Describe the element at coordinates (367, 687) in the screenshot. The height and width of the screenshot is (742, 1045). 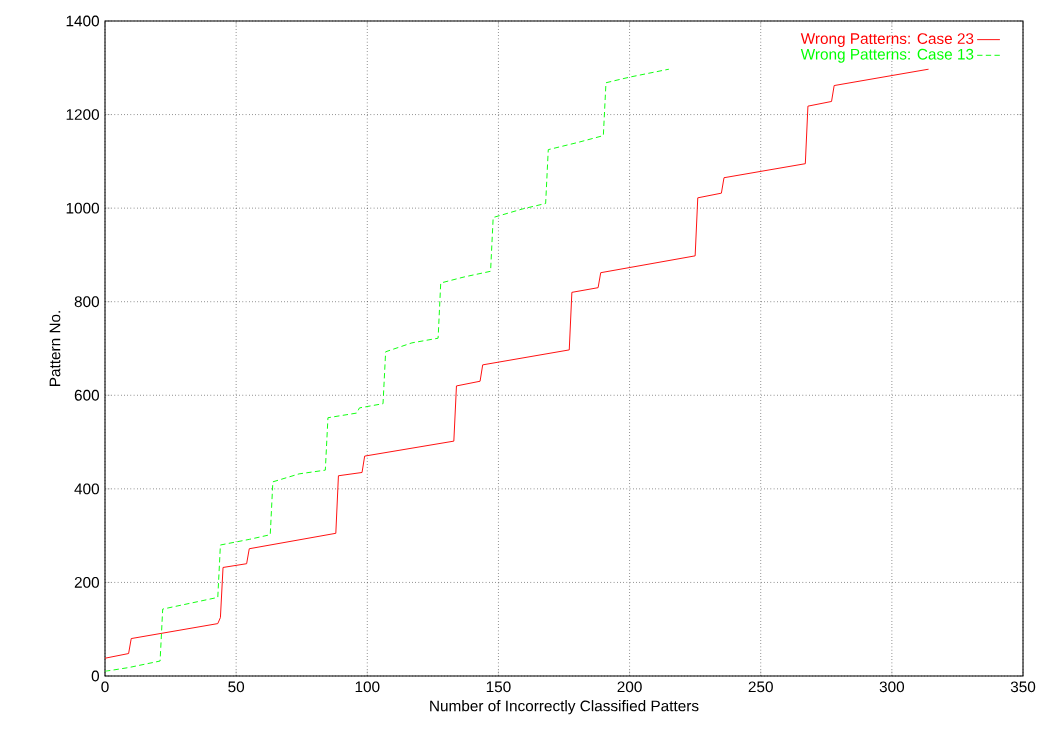
I see `x-tick-label: 100` at that location.